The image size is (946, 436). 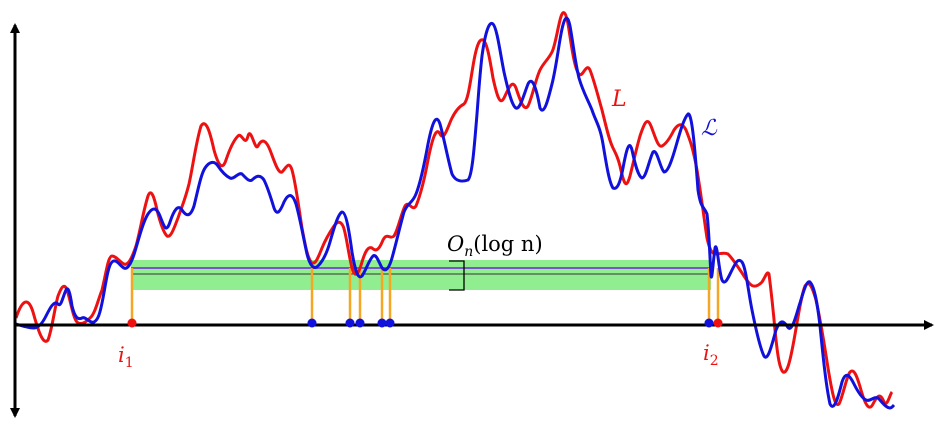 What do you see at coordinates (709, 128) in the screenshot?
I see `label-script-L: ℒ` at bounding box center [709, 128].